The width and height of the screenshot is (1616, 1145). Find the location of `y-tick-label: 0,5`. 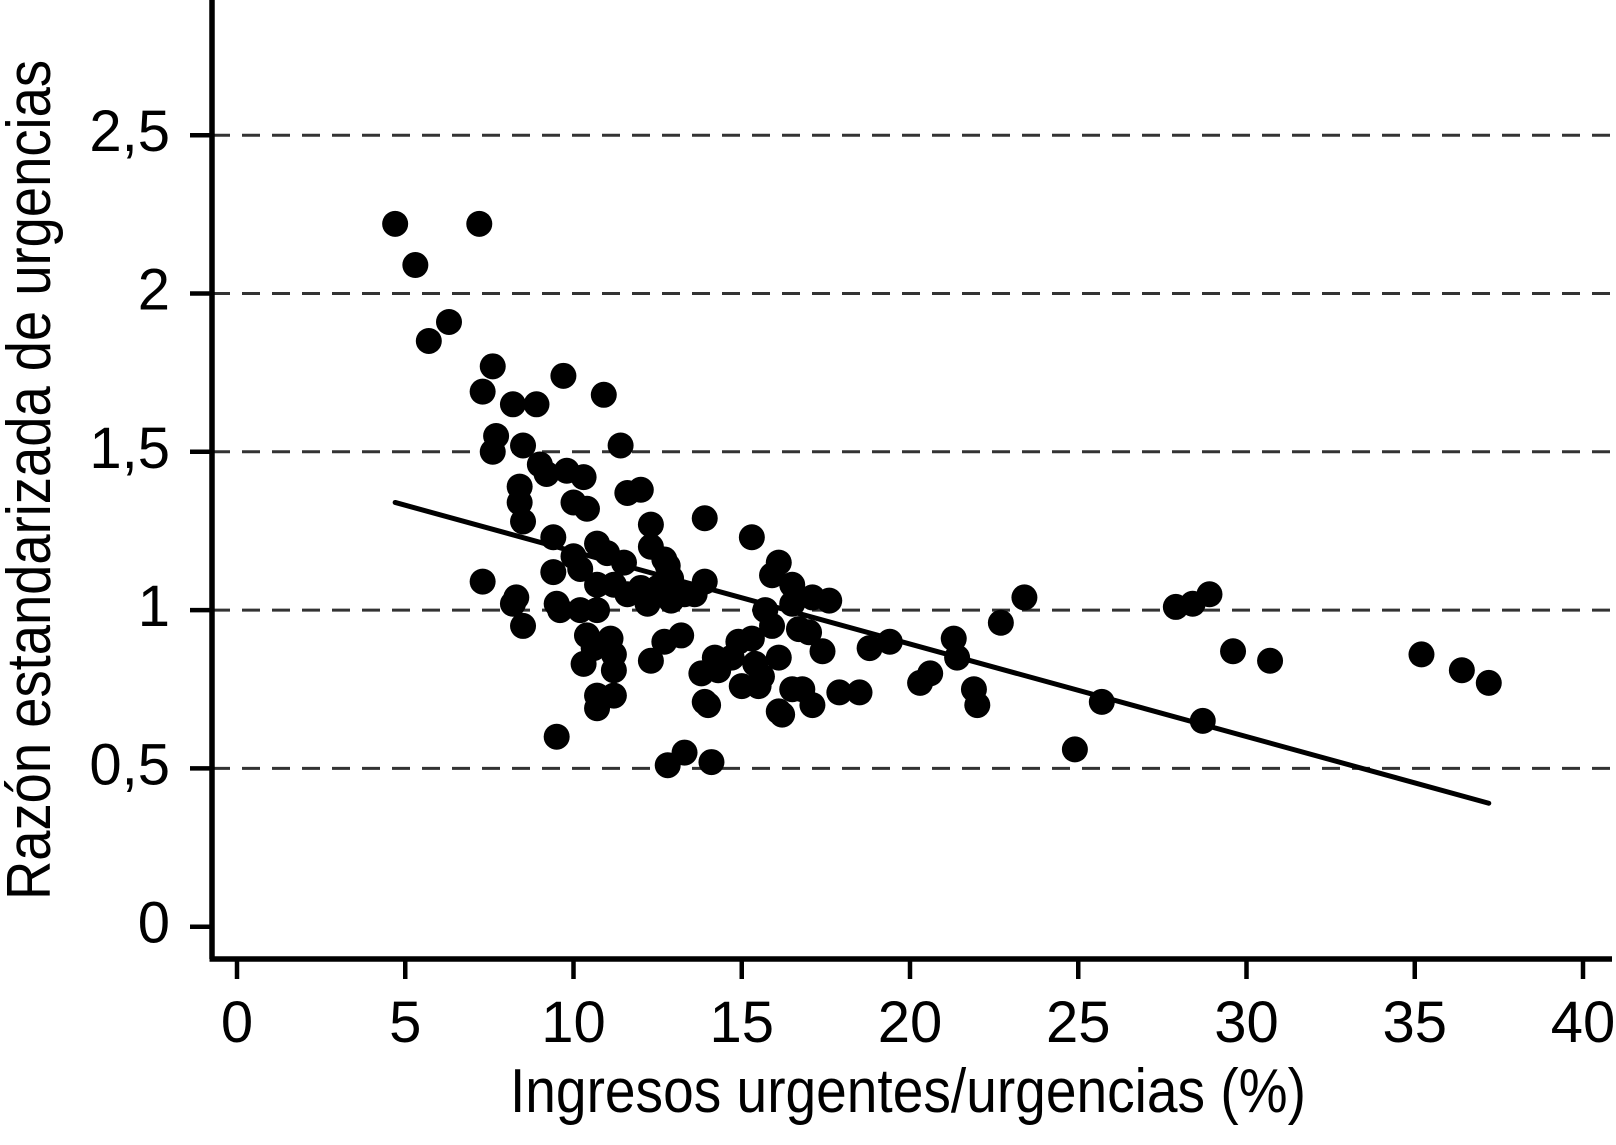

y-tick-label: 0,5 is located at coordinates (129, 764).